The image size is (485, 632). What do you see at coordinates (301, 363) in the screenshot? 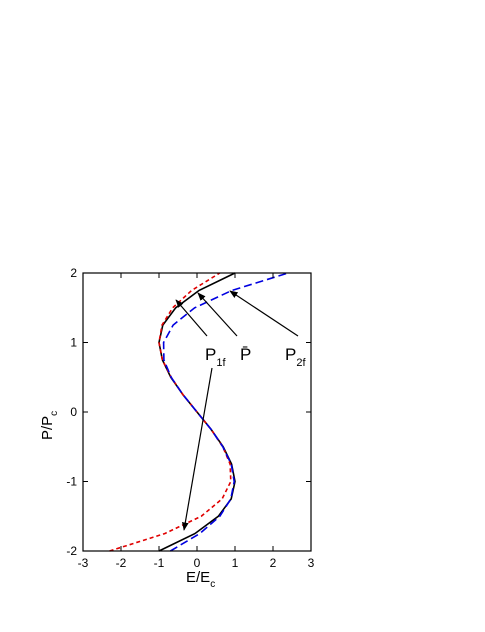
I see `annotation-sub: 2f` at bounding box center [301, 363].